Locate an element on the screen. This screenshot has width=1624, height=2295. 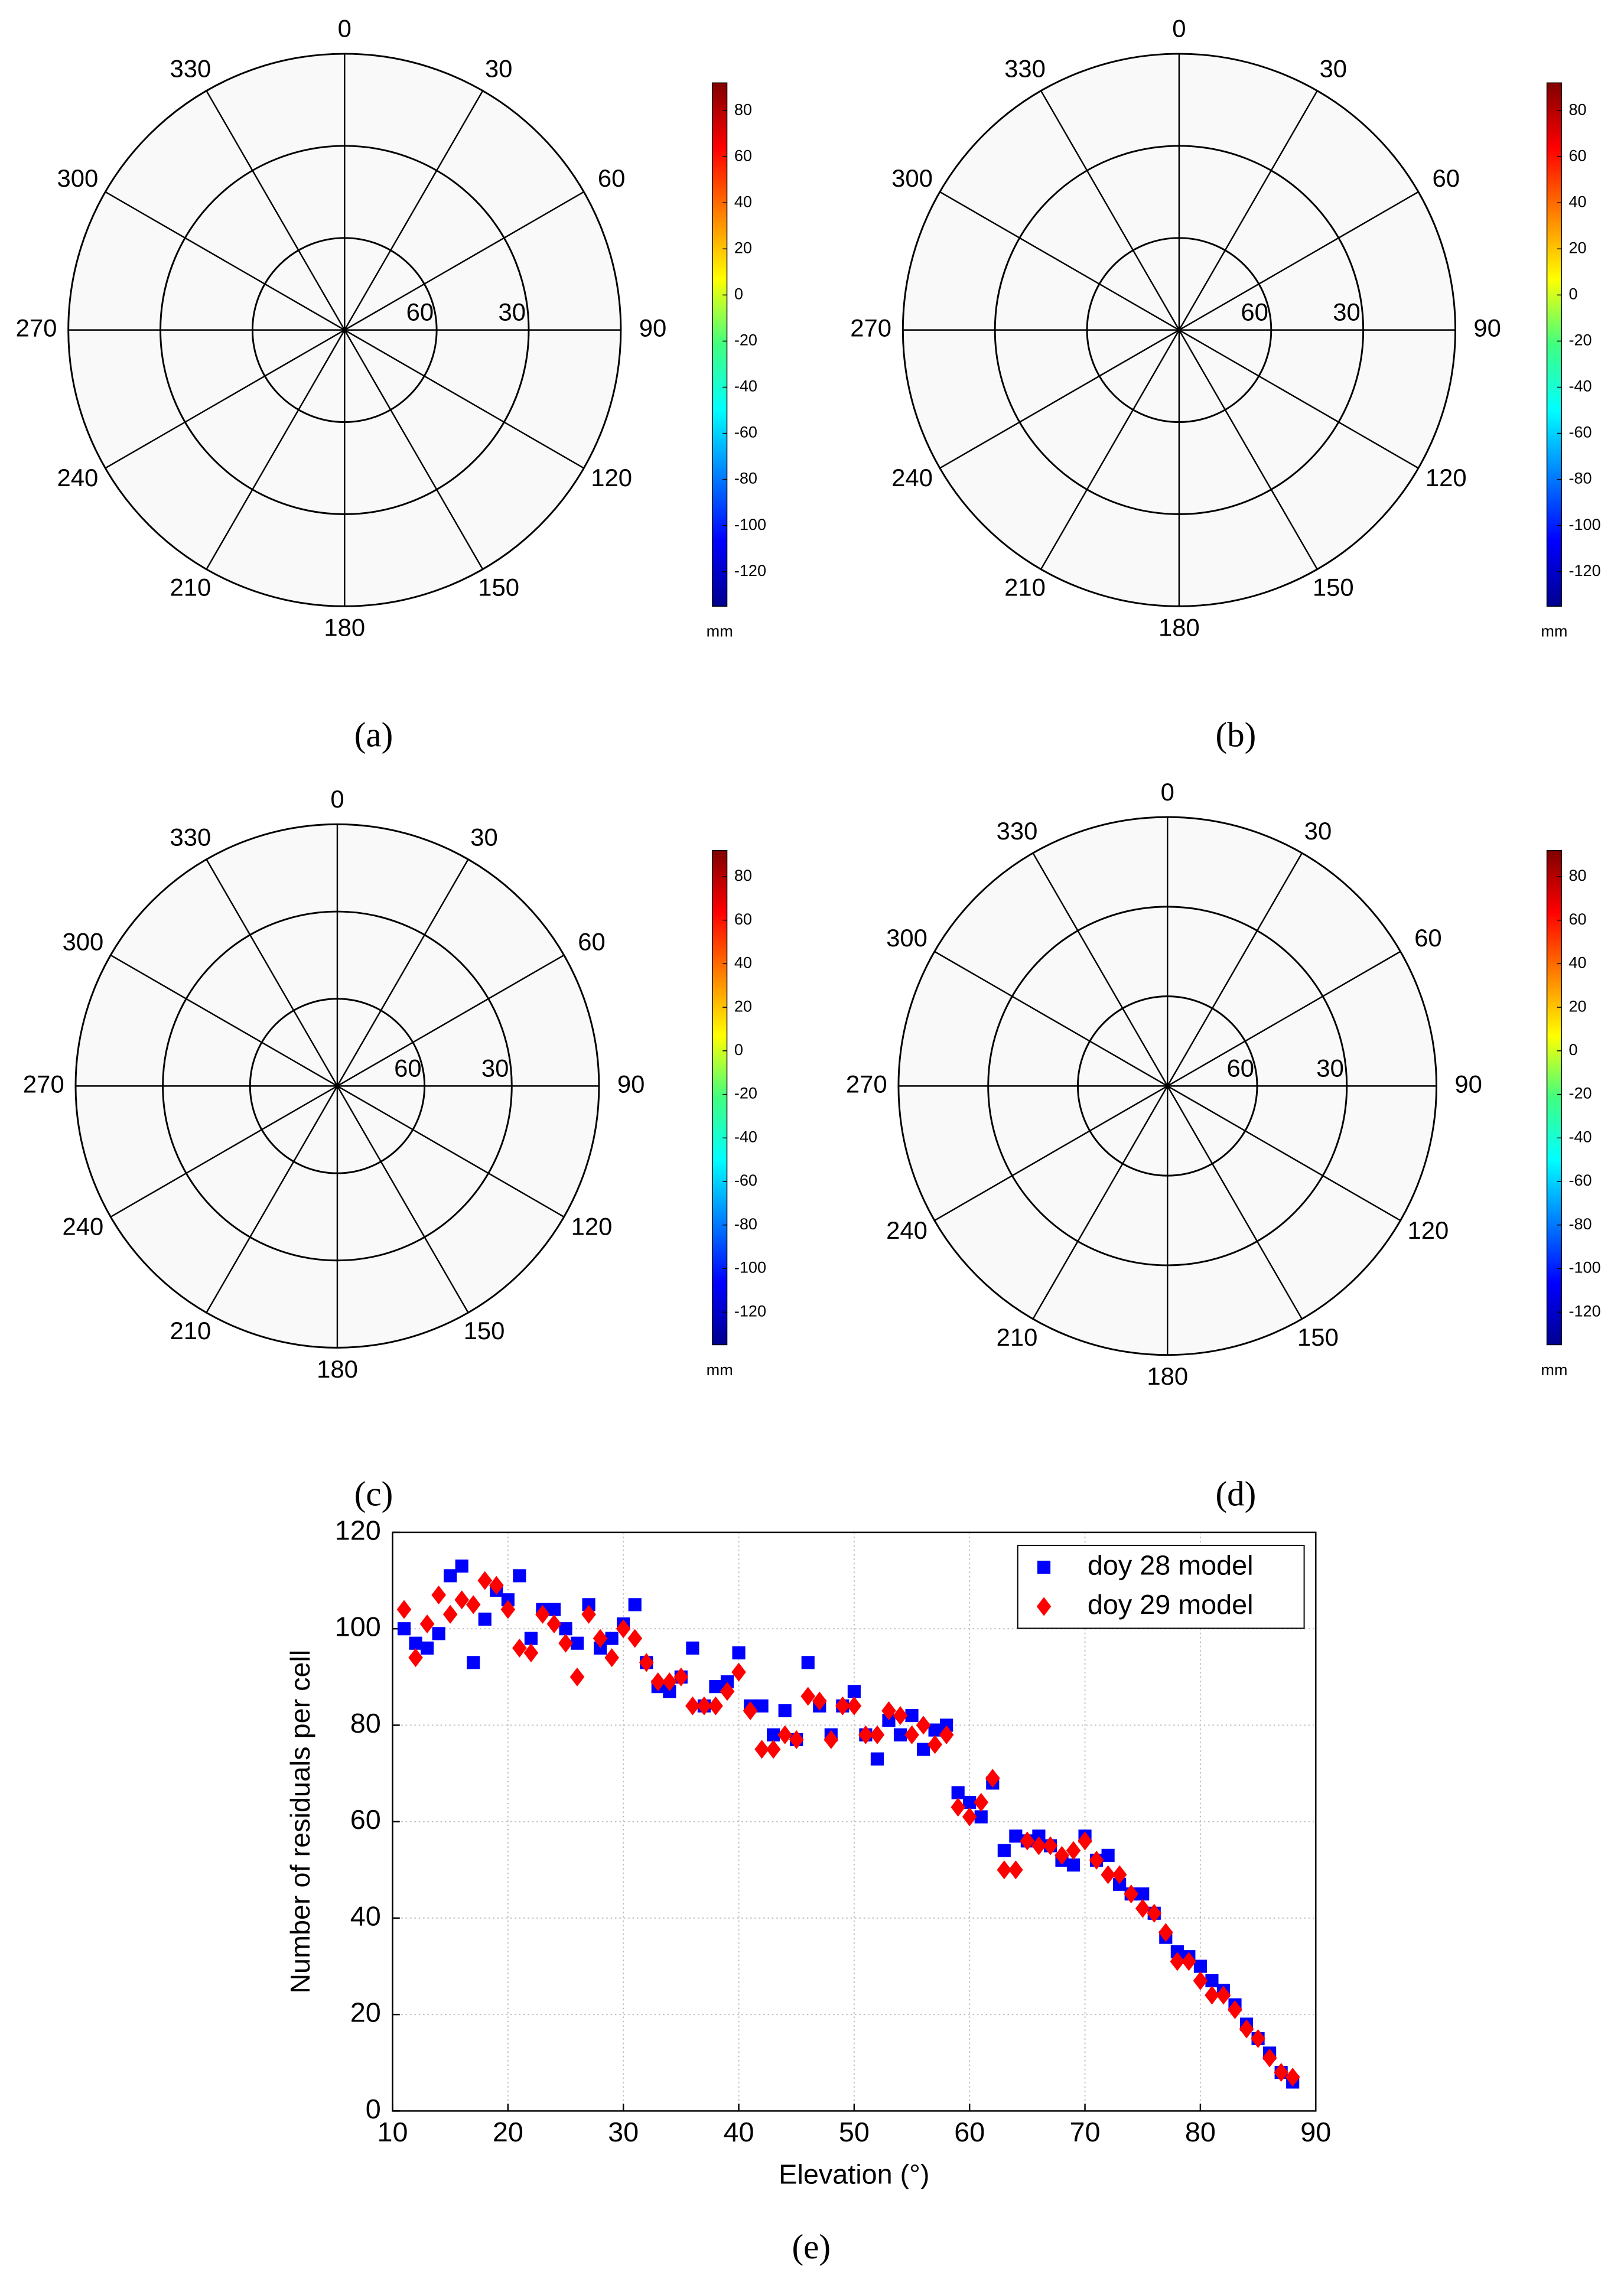
x-tick-label: 50 is located at coordinates (855, 2132).